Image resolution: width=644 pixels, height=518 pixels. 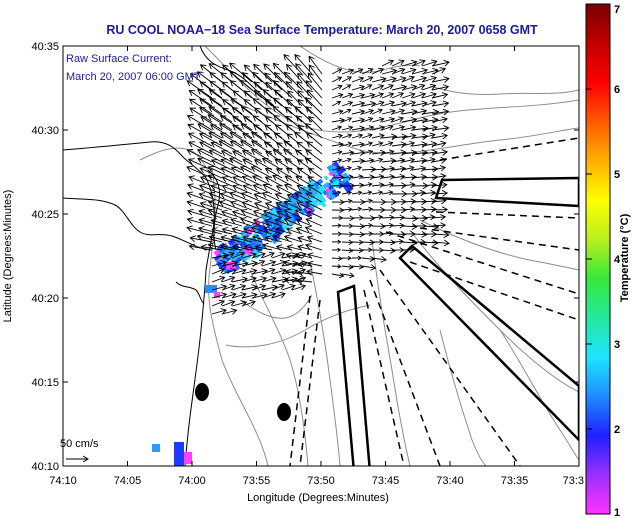 What do you see at coordinates (257, 481) in the screenshot?
I see `x-tick-label: 73:55` at bounding box center [257, 481].